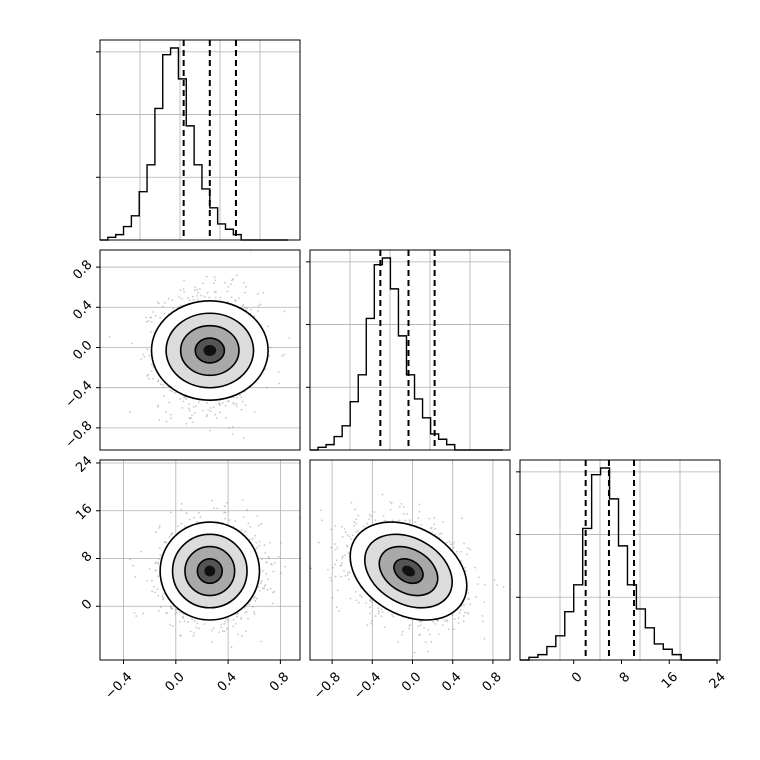  What do you see at coordinates (182, 350) in the screenshot?
I see `scatter-panel-row2-col1: 0.8 0.4 0.0 −0.4 −0.8` at bounding box center [182, 350].